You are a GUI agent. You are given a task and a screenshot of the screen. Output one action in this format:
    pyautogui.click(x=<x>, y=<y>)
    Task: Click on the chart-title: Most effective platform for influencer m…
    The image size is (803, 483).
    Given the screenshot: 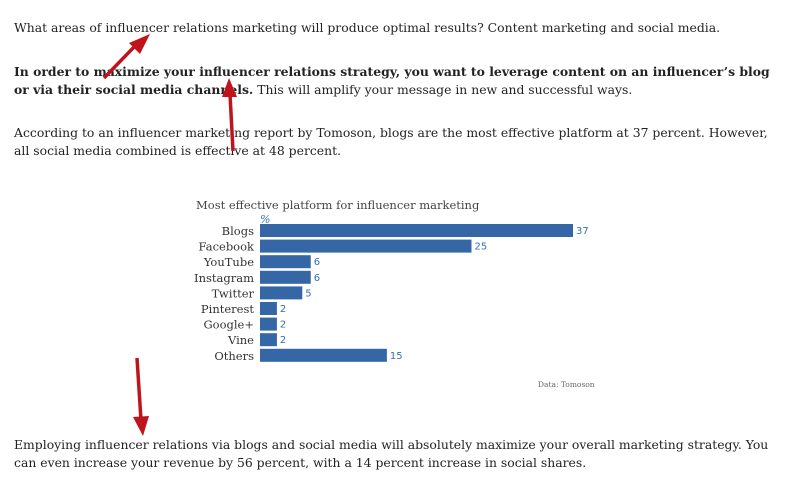 What is the action you would take?
    pyautogui.click(x=338, y=205)
    